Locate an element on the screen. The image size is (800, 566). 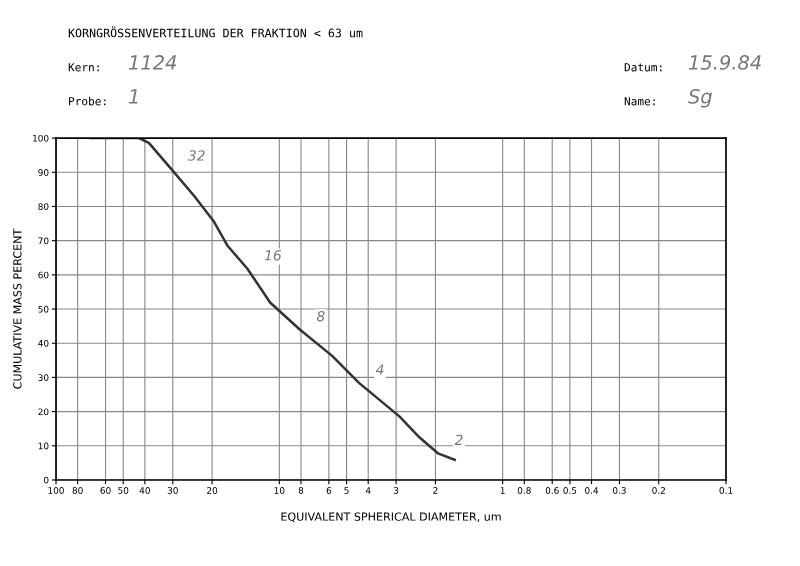
text: 1124 is located at coordinates (152, 62).